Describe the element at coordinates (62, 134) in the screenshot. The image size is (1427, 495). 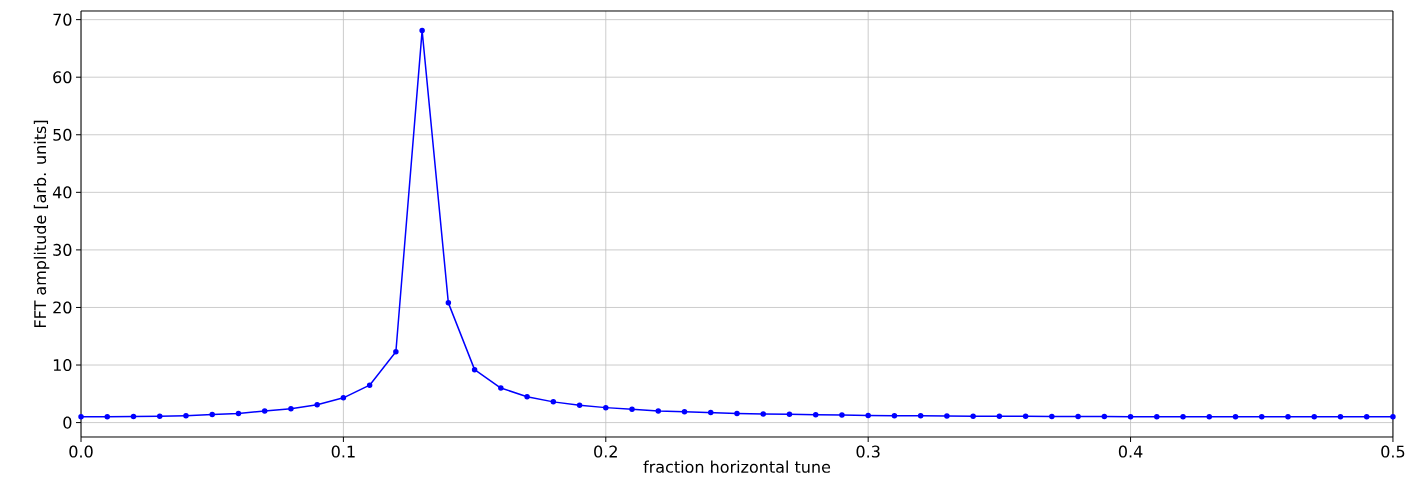
I see `y-tick-label: 50` at that location.